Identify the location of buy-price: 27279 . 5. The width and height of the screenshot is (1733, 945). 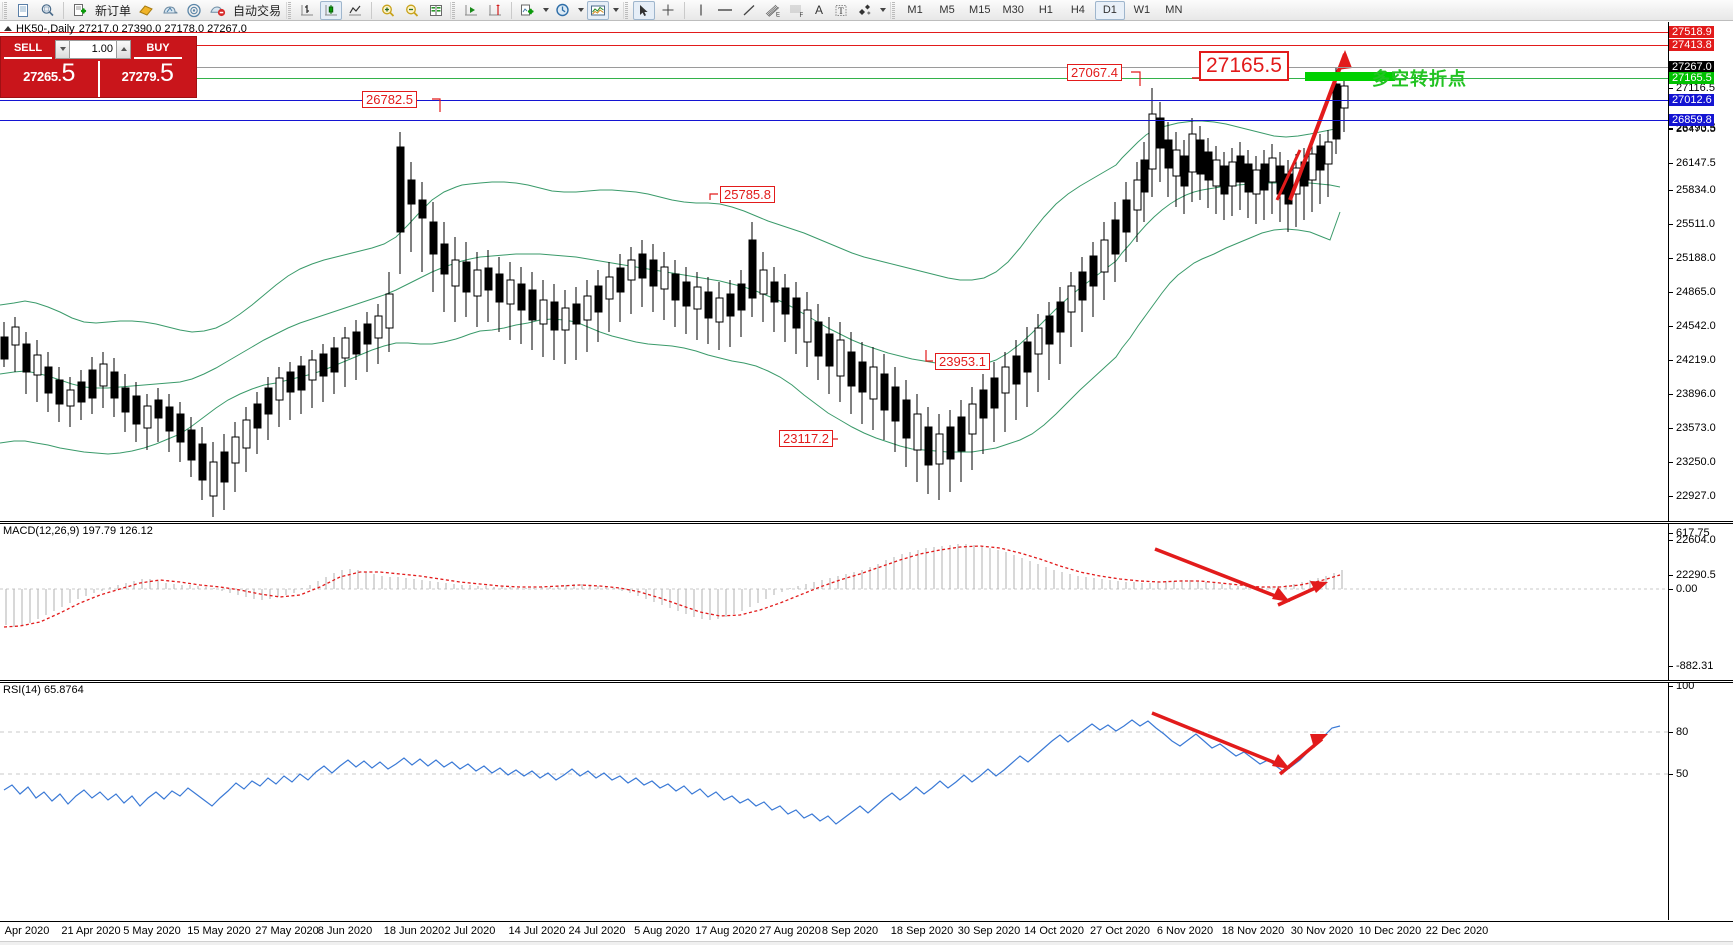
(148, 79).